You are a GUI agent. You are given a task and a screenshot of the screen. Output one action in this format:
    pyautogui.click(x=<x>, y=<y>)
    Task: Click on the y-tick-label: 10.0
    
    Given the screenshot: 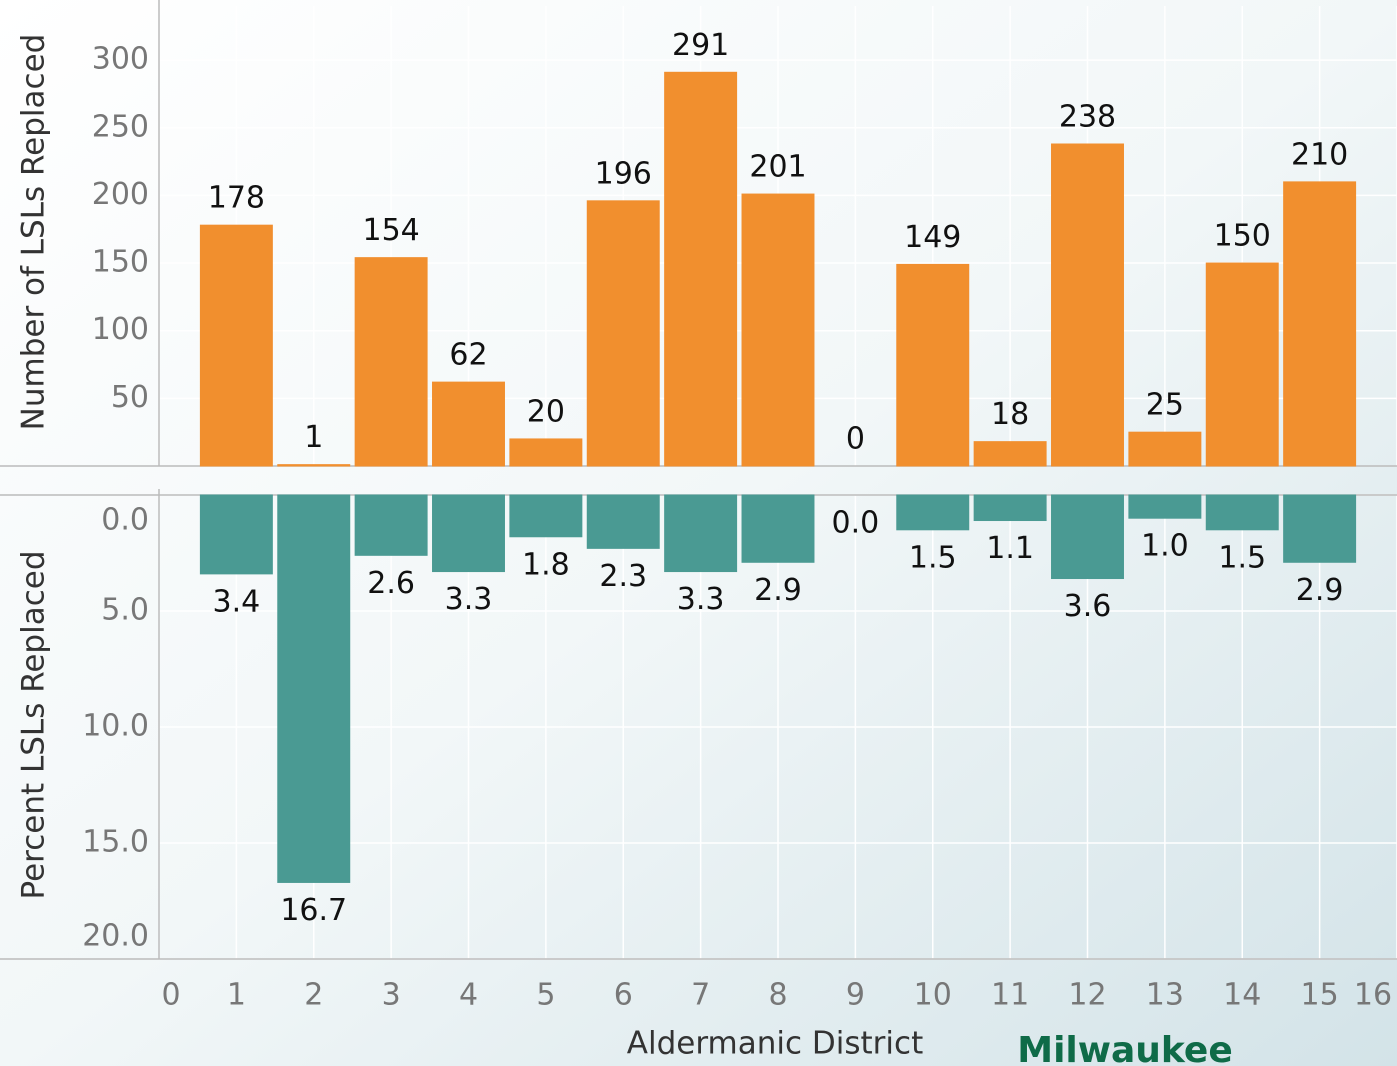 What is the action you would take?
    pyautogui.click(x=115, y=726)
    